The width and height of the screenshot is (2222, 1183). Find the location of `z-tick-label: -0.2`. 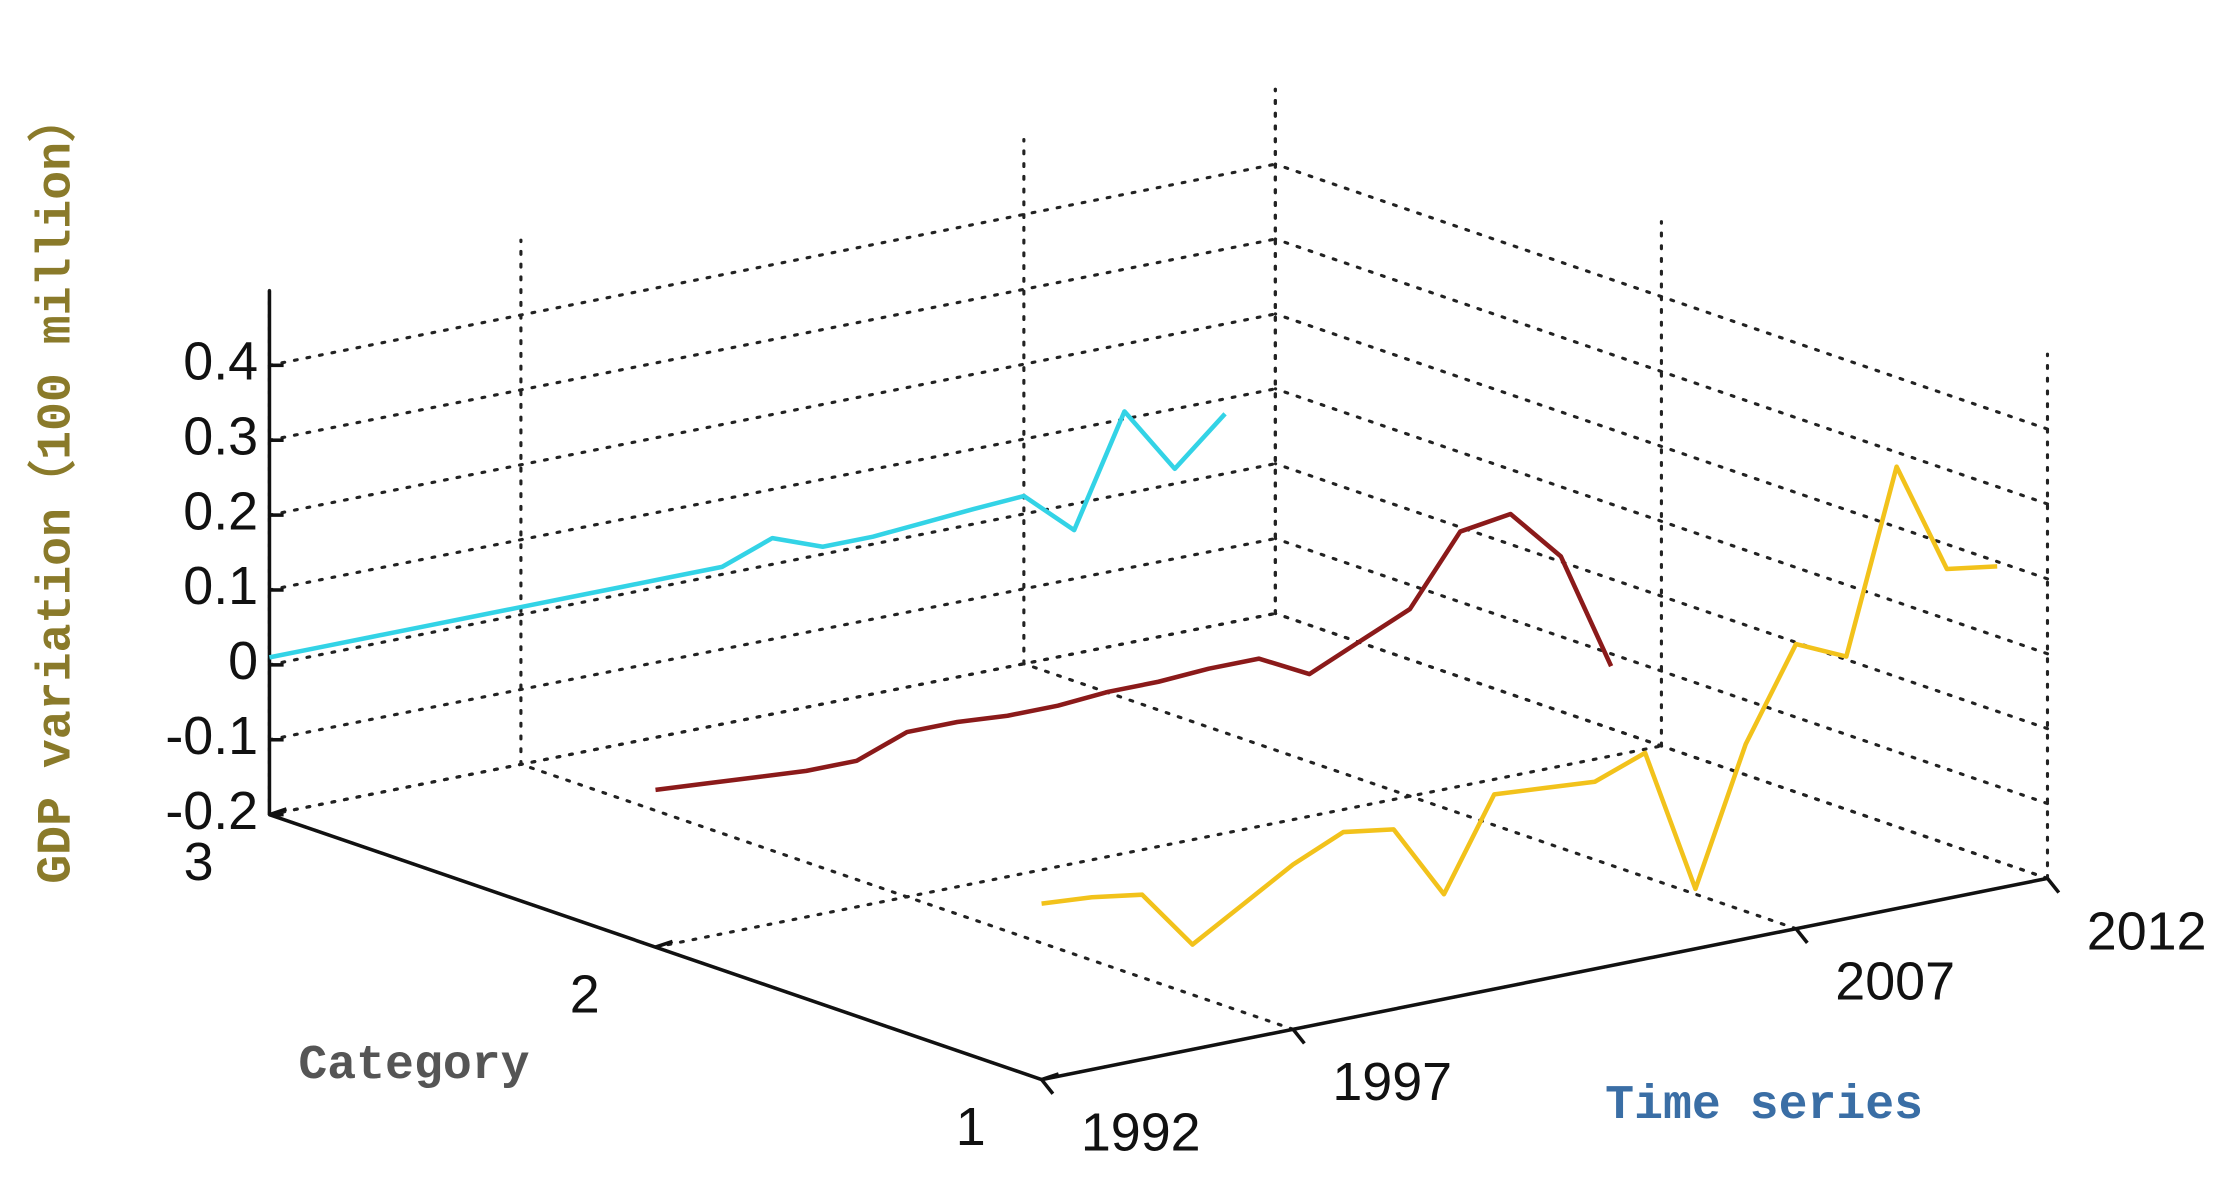

z-tick-label: -0.2 is located at coordinates (211, 811).